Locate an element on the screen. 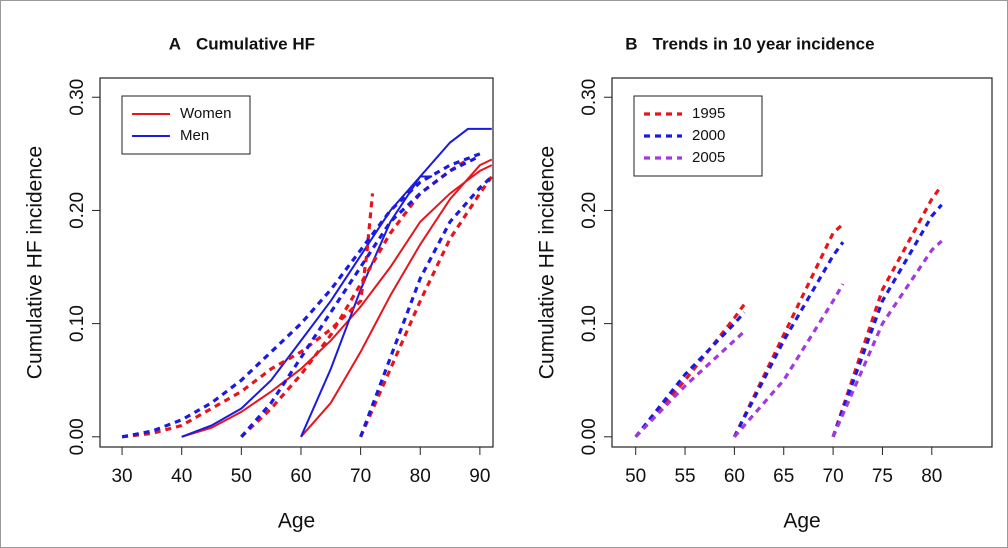  legend-label: 2005 is located at coordinates (708, 157).